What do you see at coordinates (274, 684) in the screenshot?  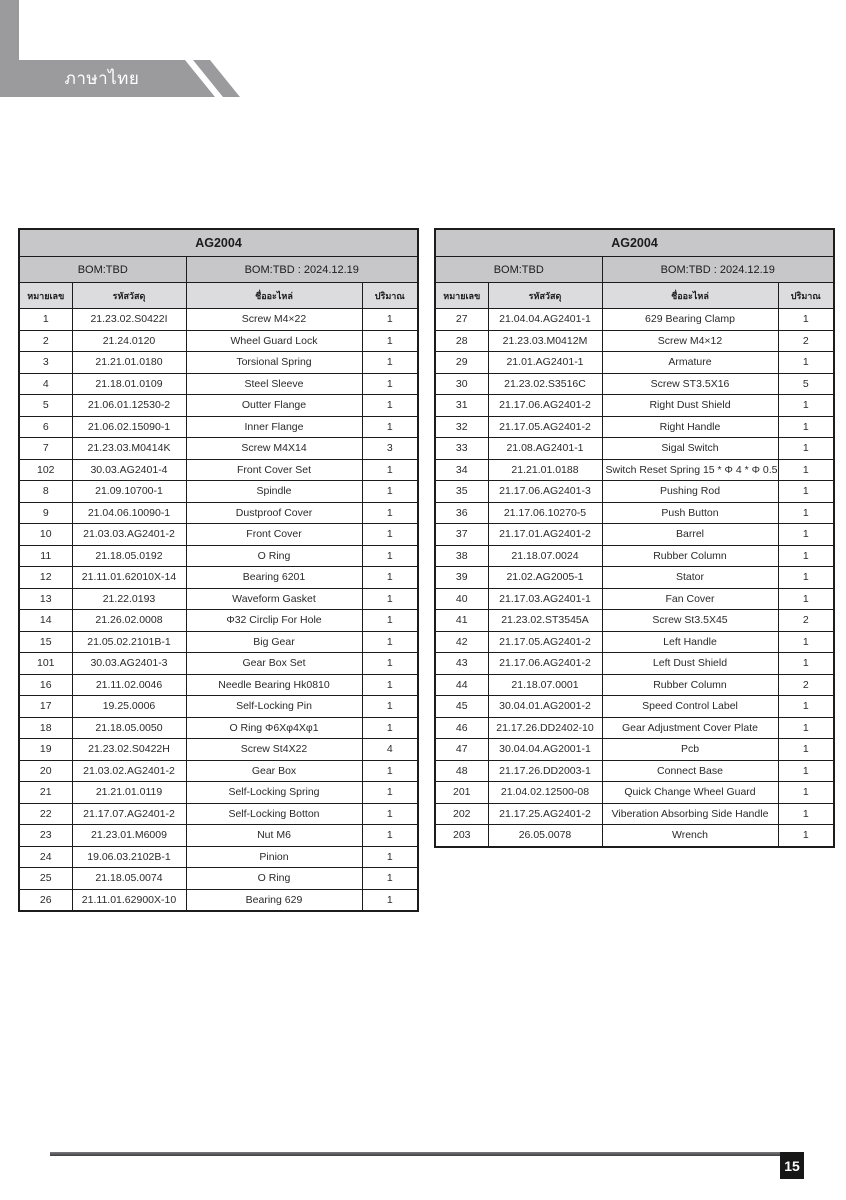 I see `table-cell: Needle Bearing Hk0810` at bounding box center [274, 684].